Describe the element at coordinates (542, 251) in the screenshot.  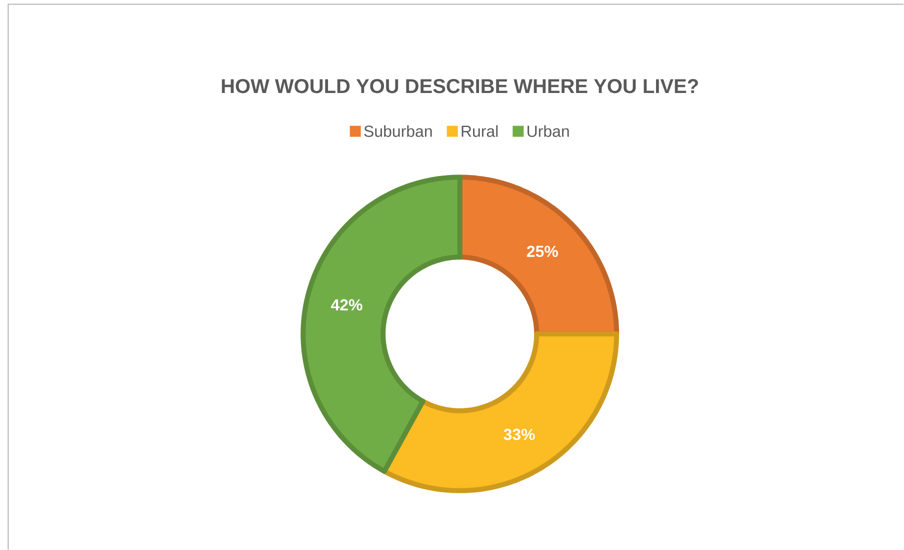
I see `data-label: 25%` at that location.